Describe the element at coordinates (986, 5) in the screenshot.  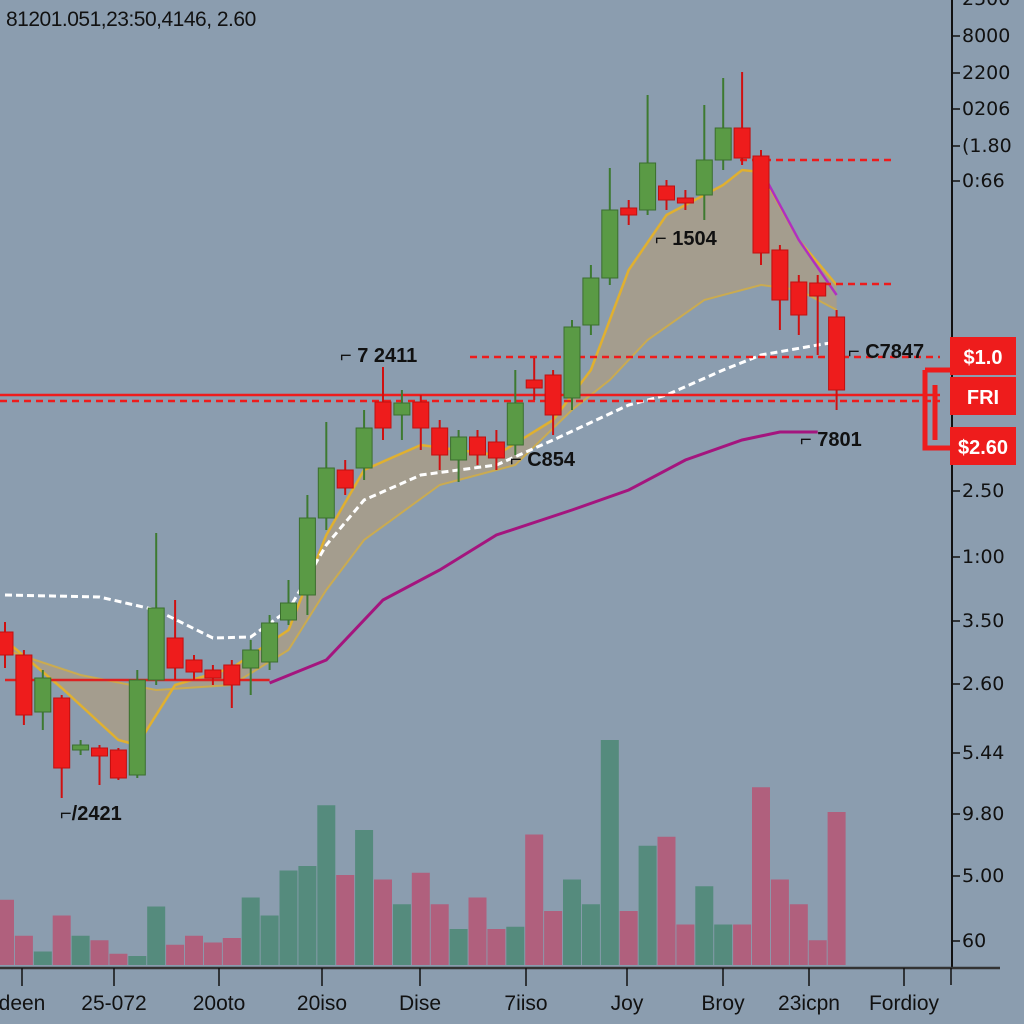
I see `y-tick-label: 2500` at that location.